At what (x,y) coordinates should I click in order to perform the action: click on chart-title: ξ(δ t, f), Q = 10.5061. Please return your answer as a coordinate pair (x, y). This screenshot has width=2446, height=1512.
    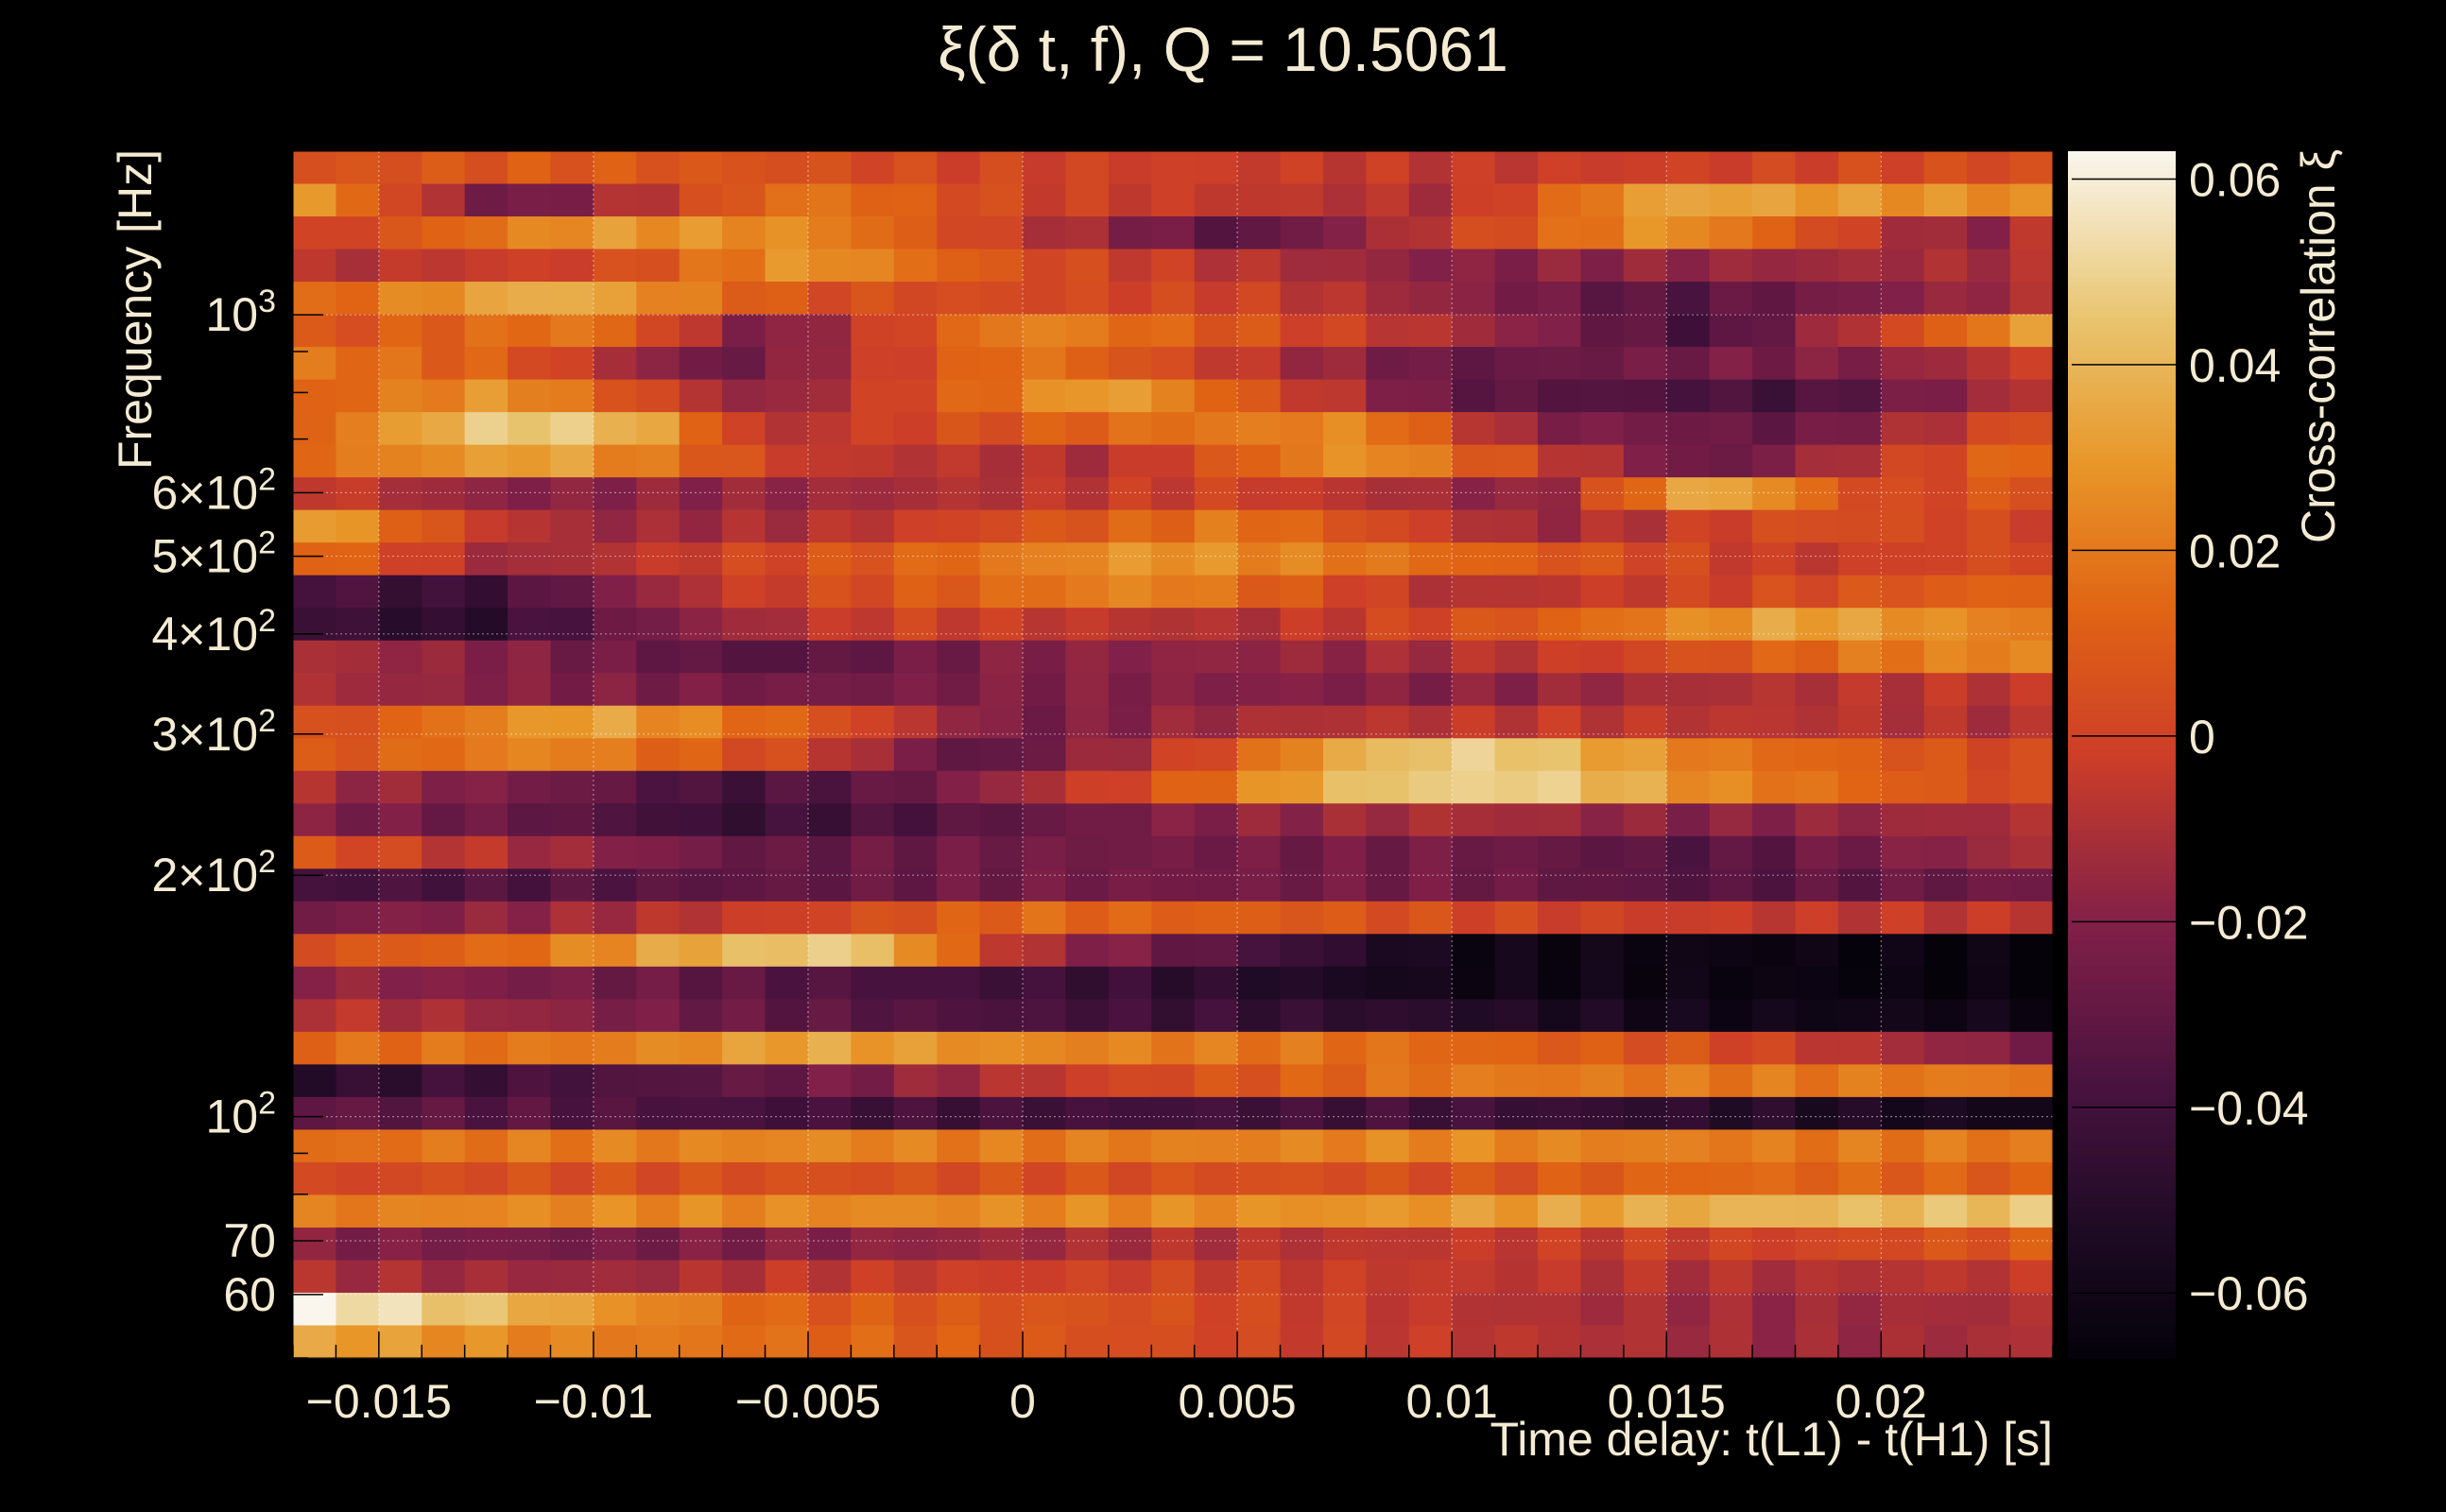
    Looking at the image, I should click on (1223, 49).